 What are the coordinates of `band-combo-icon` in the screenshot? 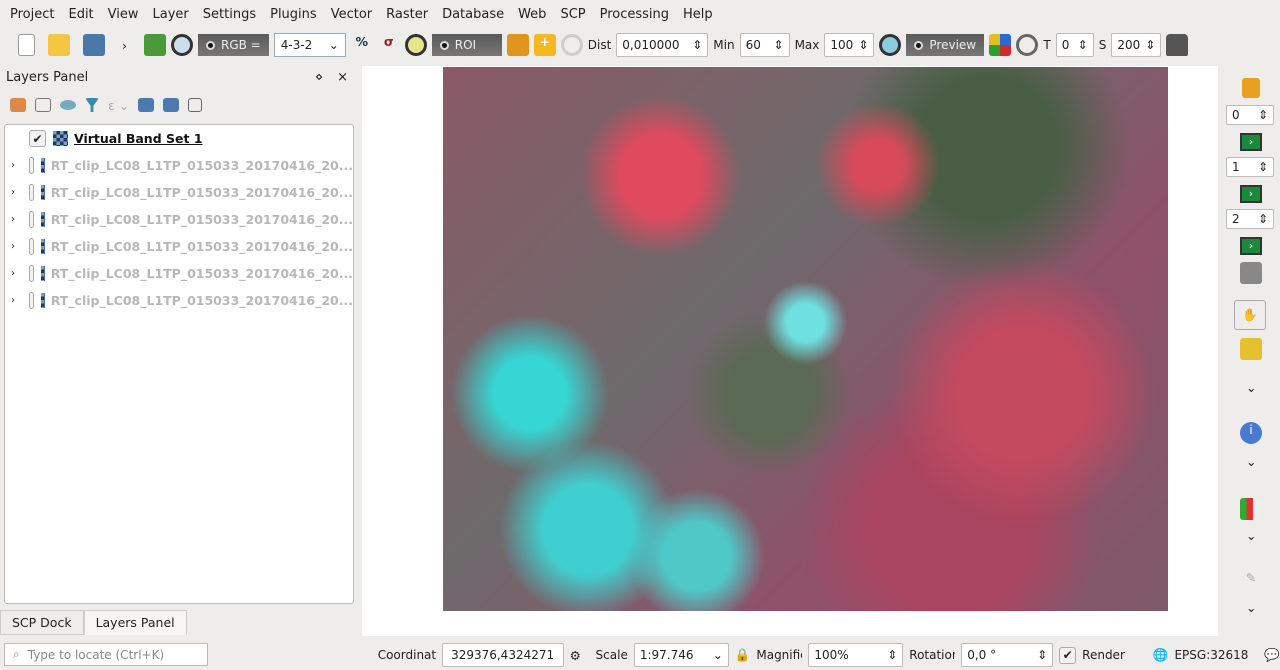 It's located at (1251, 273).